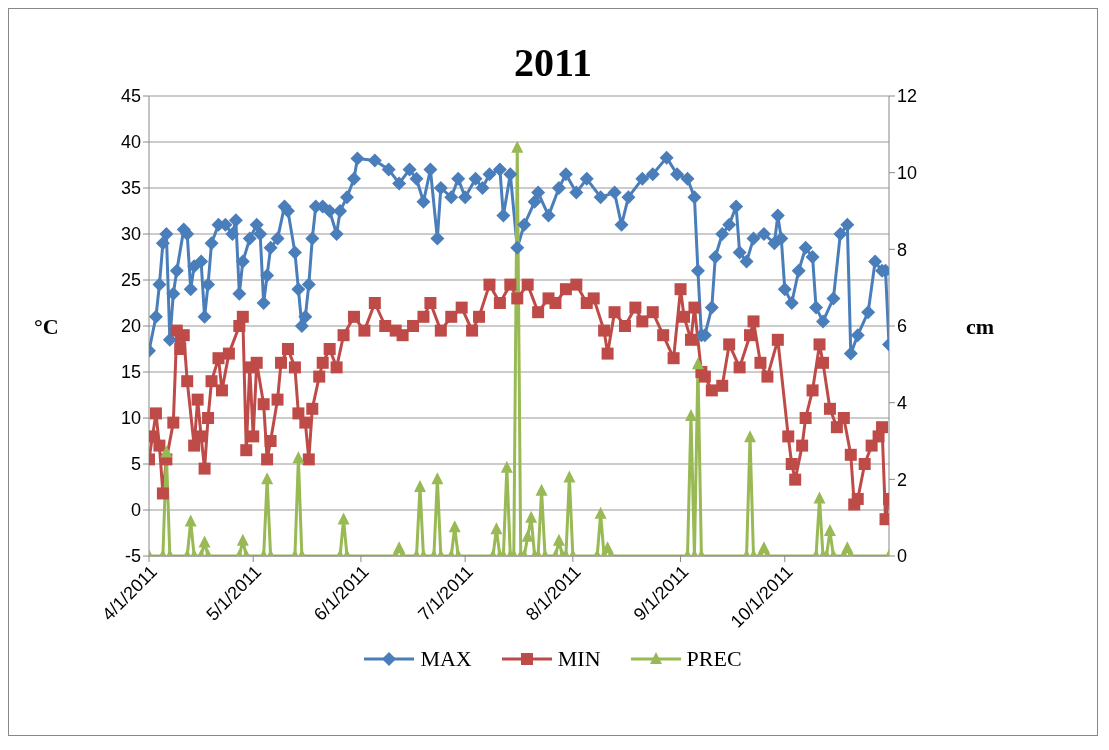 The height and width of the screenshot is (750, 1109). I want to click on y-tick-label: -5, so click(132, 556).